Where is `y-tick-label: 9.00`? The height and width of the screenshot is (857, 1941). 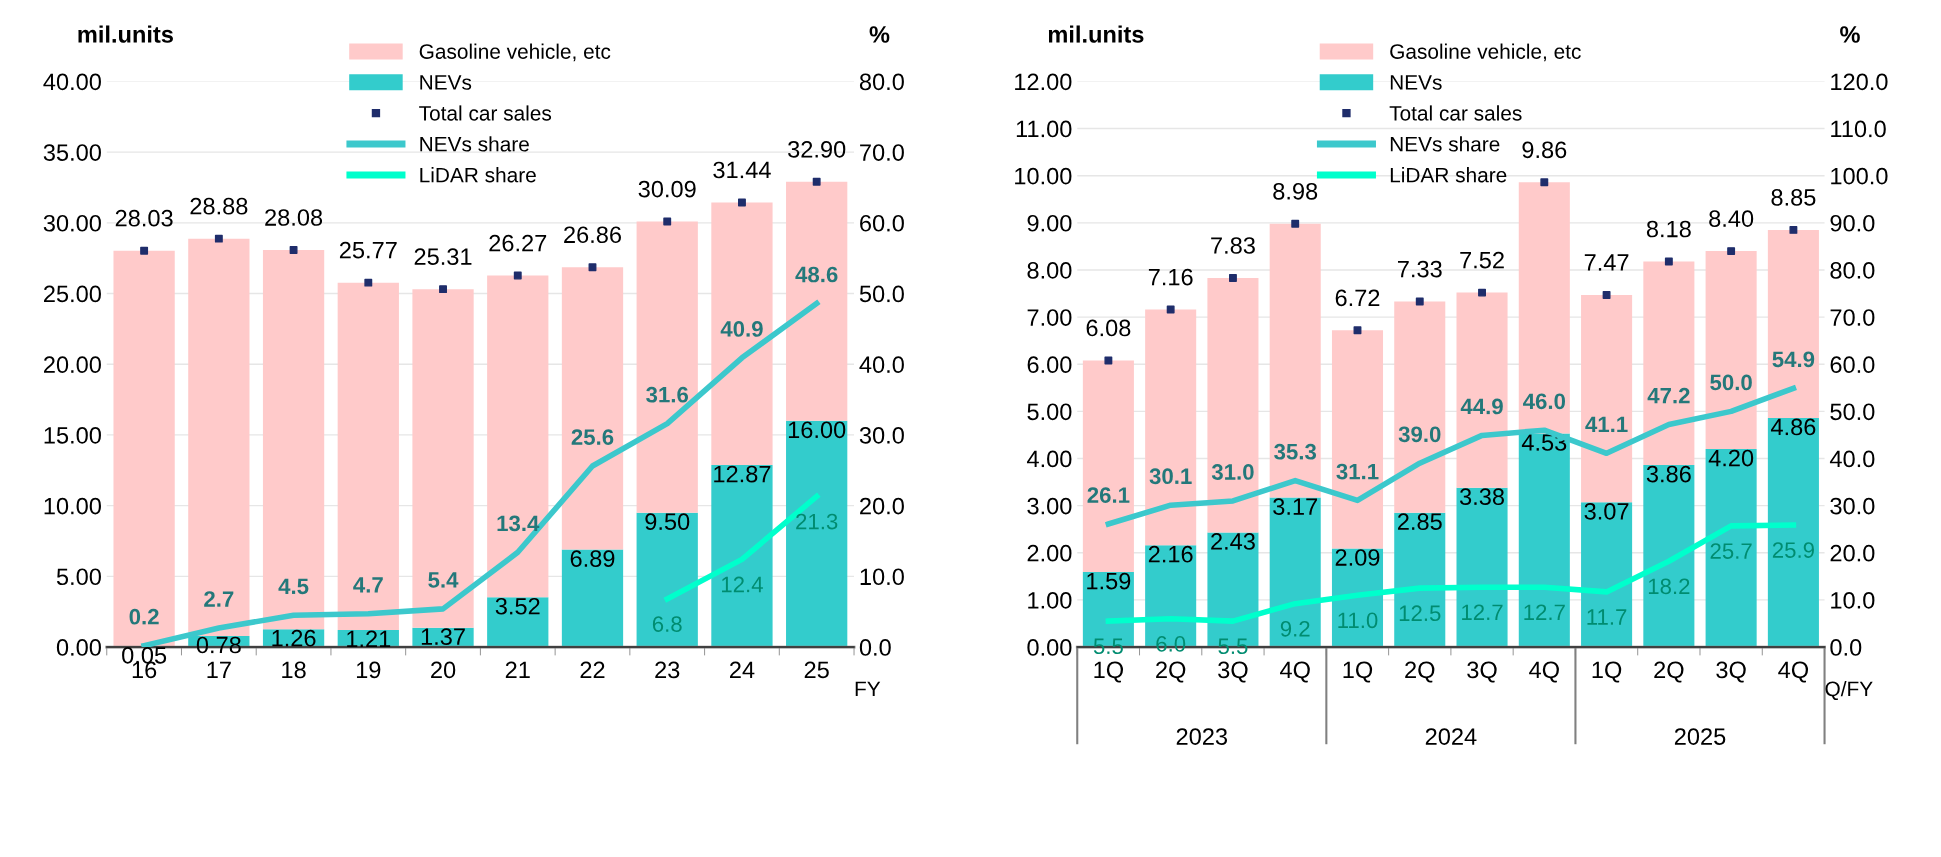
y-tick-label: 9.00 is located at coordinates (1049, 223).